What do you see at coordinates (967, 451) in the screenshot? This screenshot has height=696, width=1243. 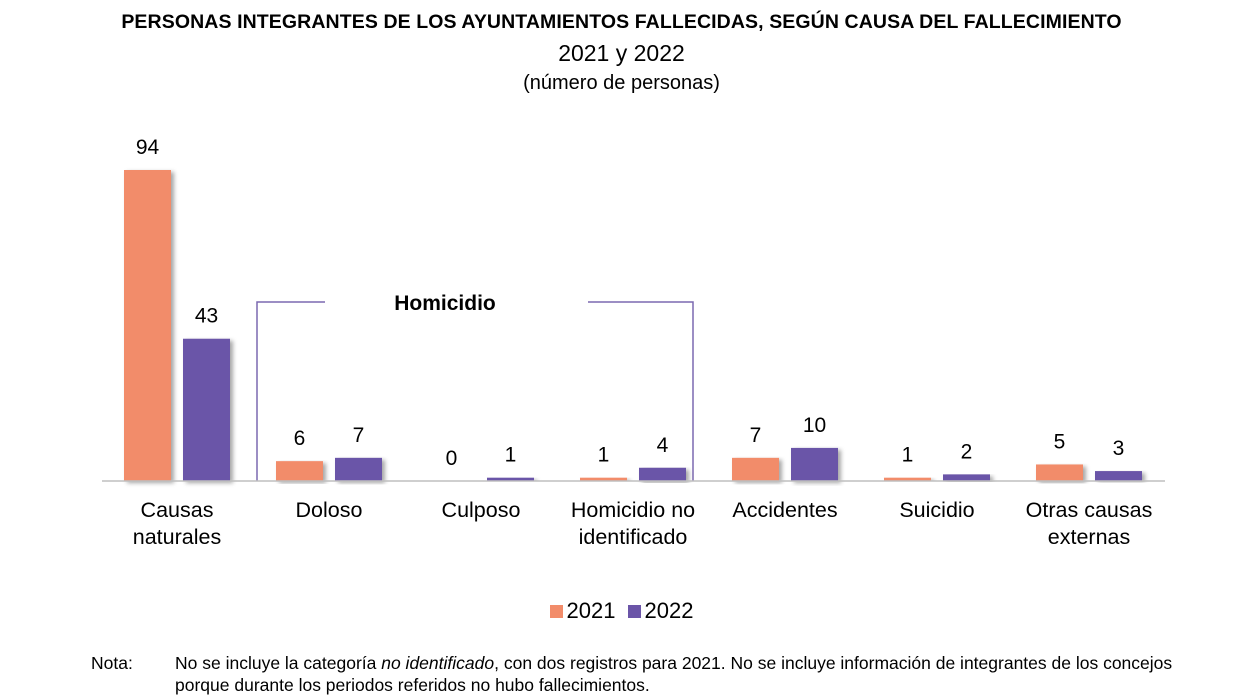 I see `data-label-2022-5: 2` at bounding box center [967, 451].